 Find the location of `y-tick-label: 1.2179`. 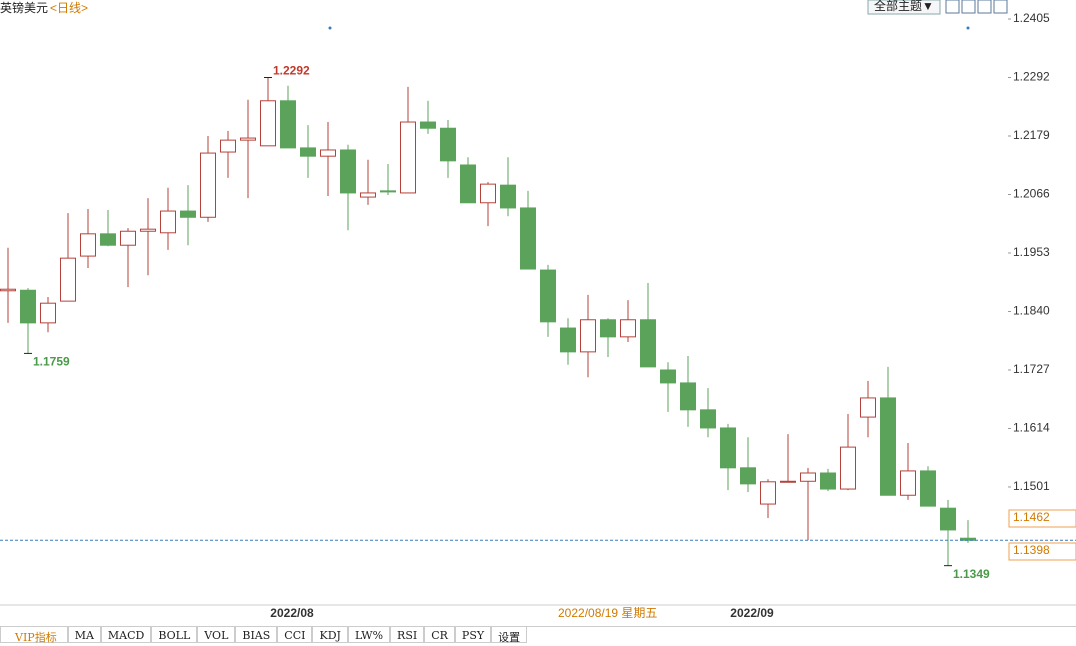

y-tick-label: 1.2179 is located at coordinates (1031, 135).